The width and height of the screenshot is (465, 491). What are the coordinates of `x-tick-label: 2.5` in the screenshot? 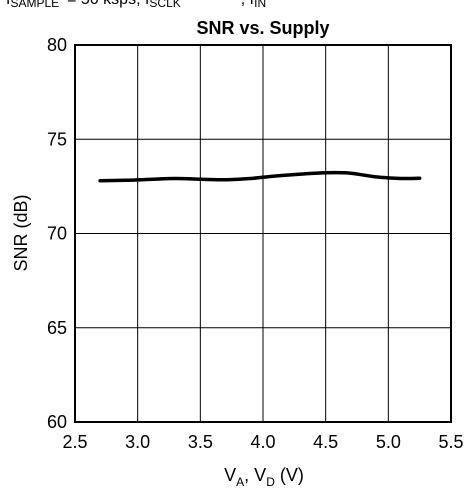 It's located at (74, 442).